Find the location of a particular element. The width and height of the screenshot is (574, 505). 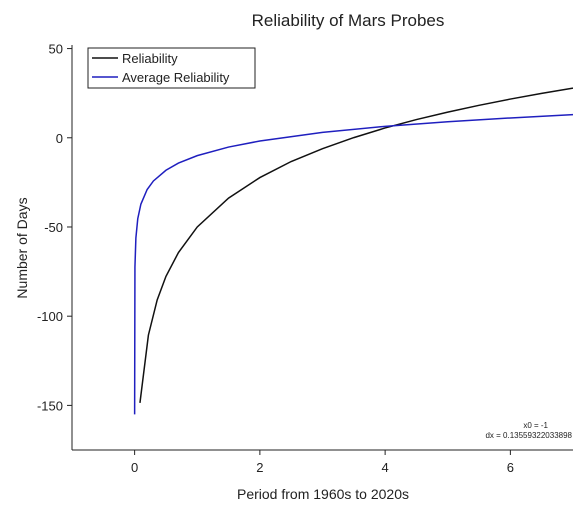

annotation: dx = 0.13559322033898 is located at coordinates (528, 435).